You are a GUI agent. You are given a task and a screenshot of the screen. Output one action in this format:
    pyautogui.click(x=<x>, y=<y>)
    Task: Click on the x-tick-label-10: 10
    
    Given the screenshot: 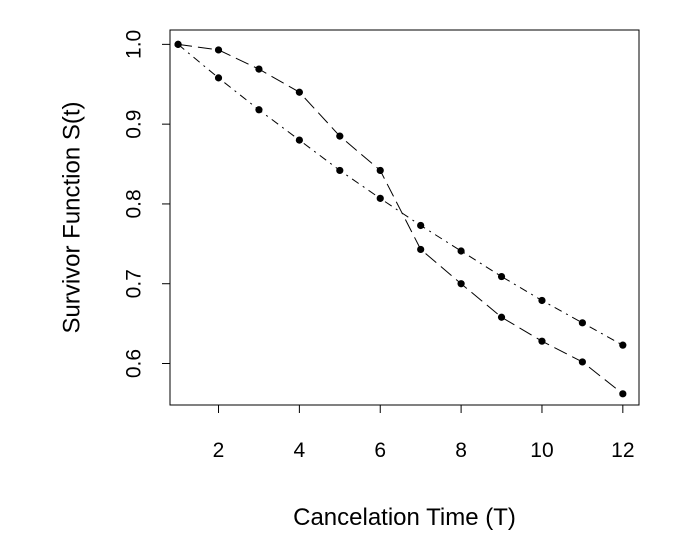 What is the action you would take?
    pyautogui.click(x=541, y=450)
    